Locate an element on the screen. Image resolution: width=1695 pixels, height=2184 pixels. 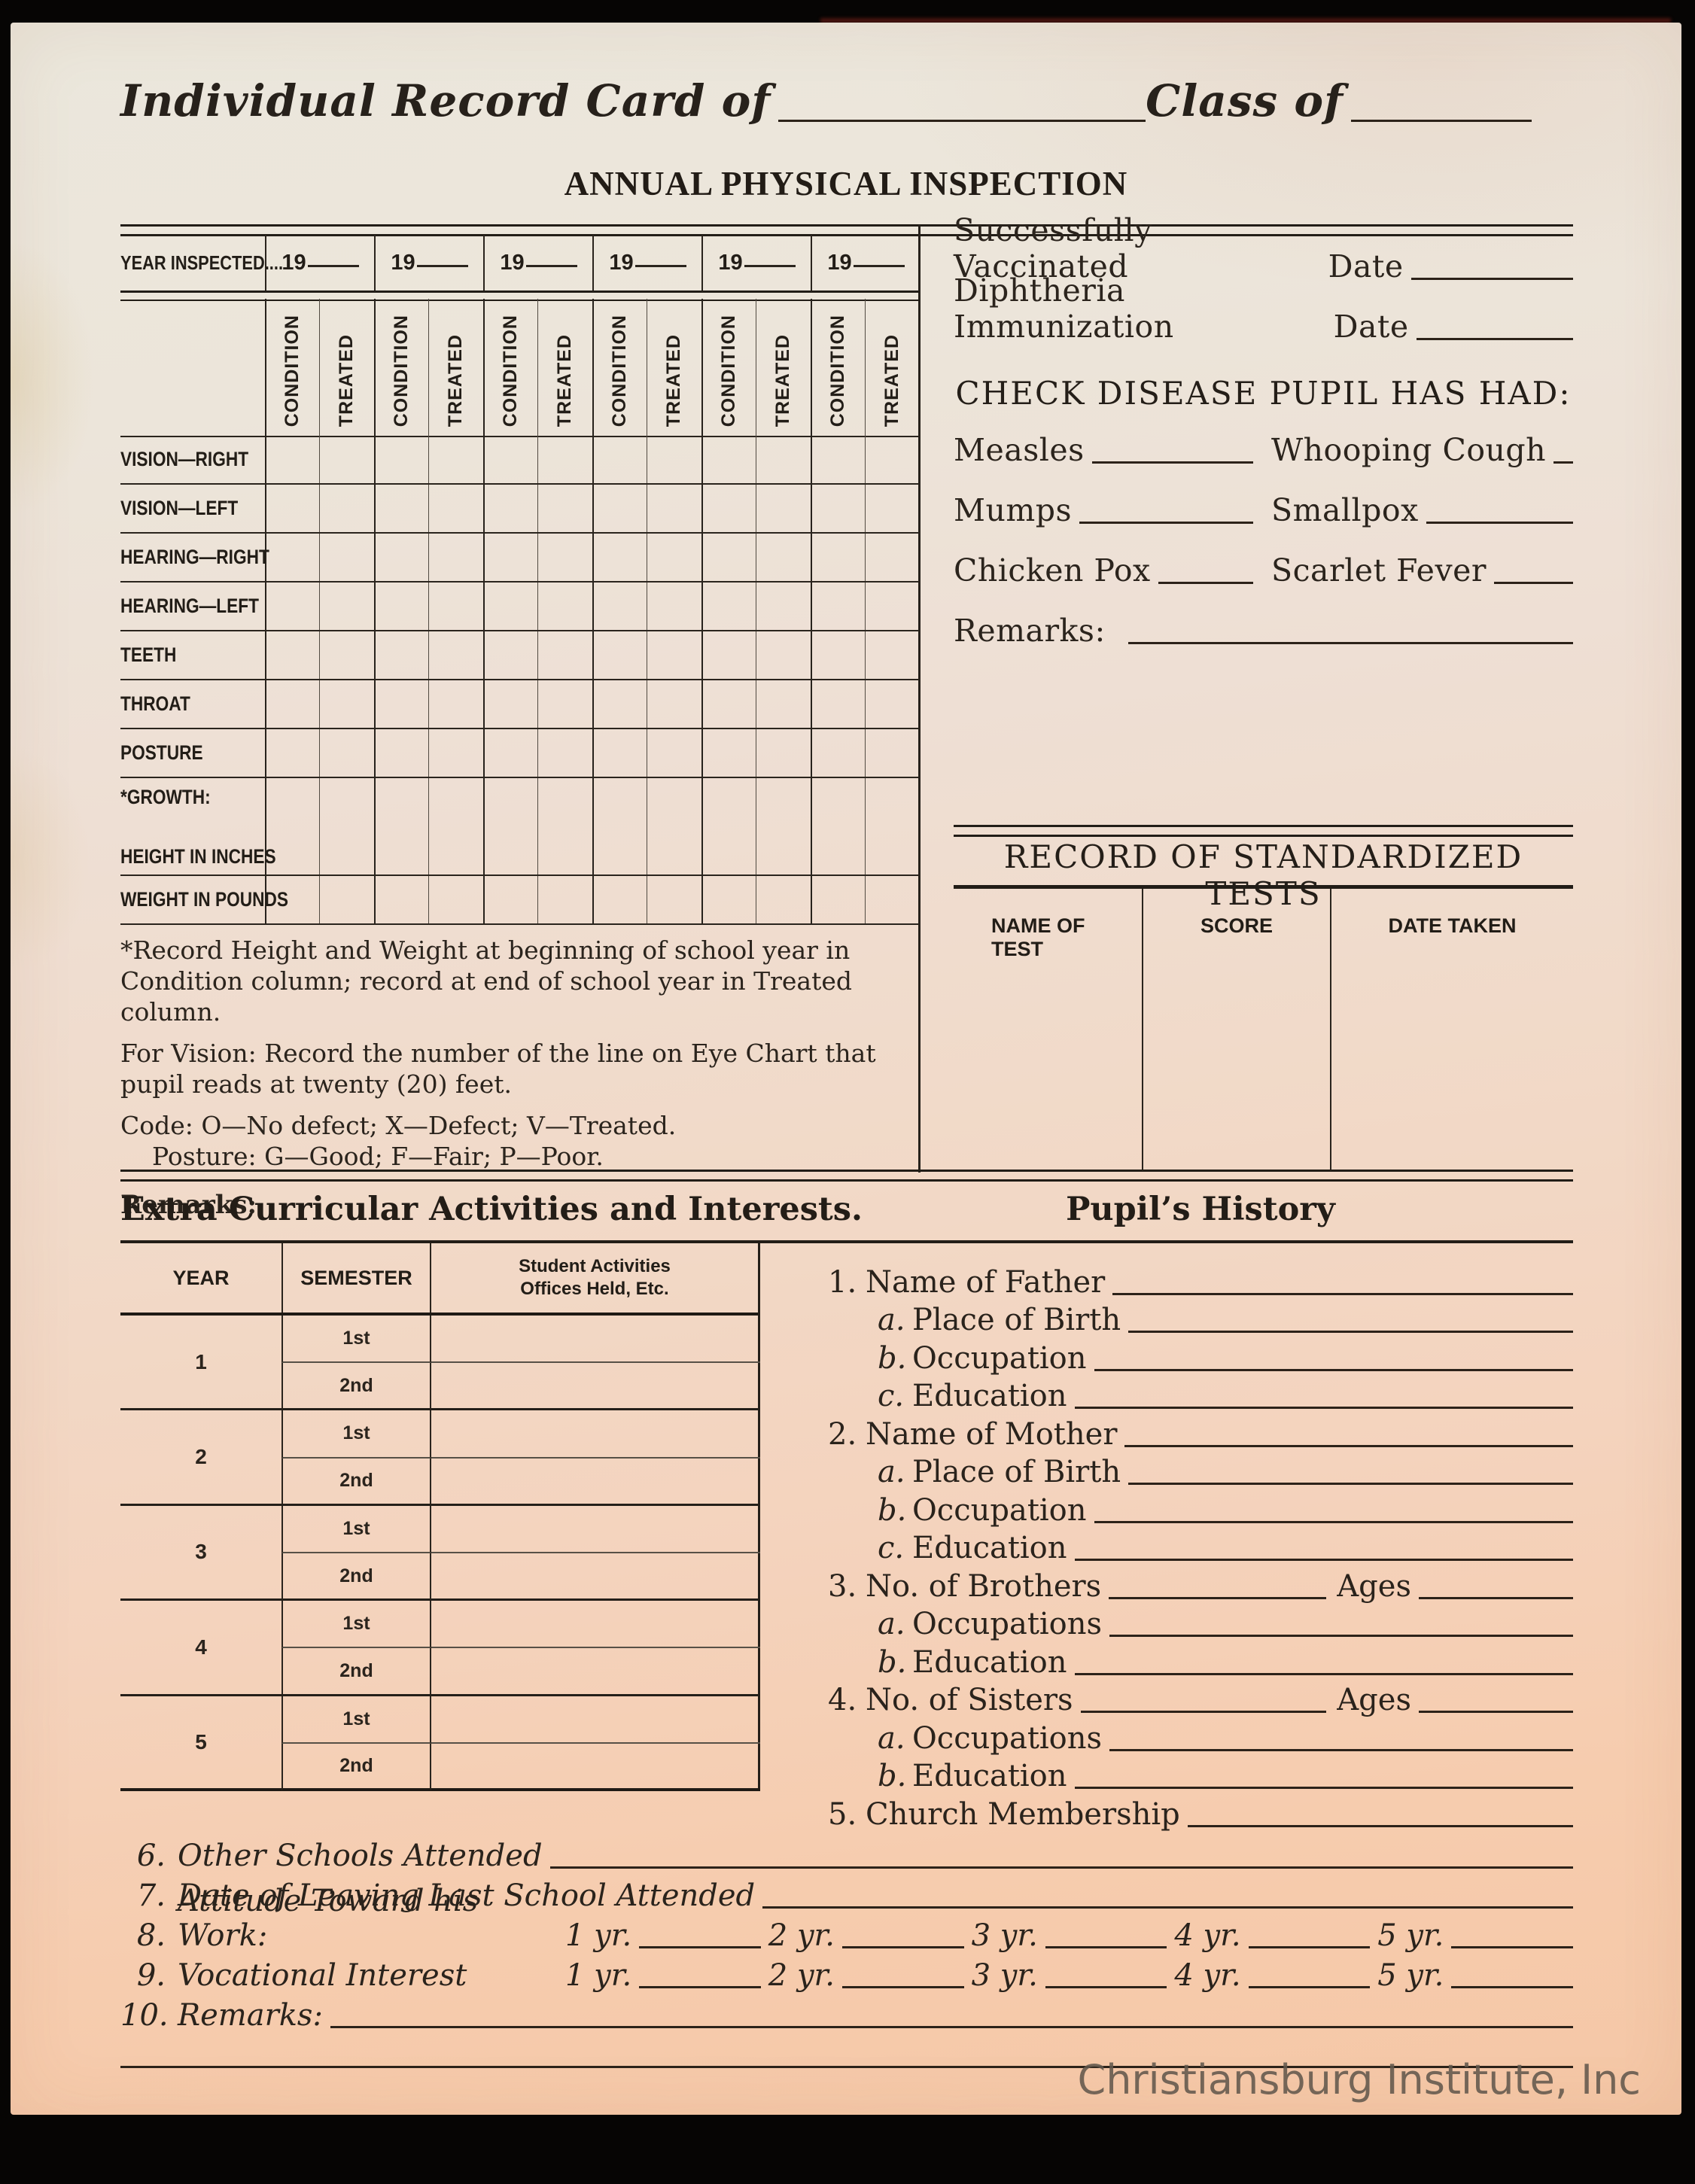
ages-label: Ages is located at coordinates (1374, 1700).